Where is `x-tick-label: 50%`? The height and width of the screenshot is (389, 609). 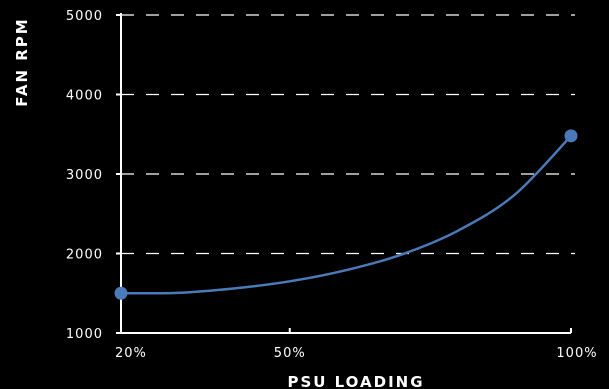 x-tick-label: 50% is located at coordinates (290, 353).